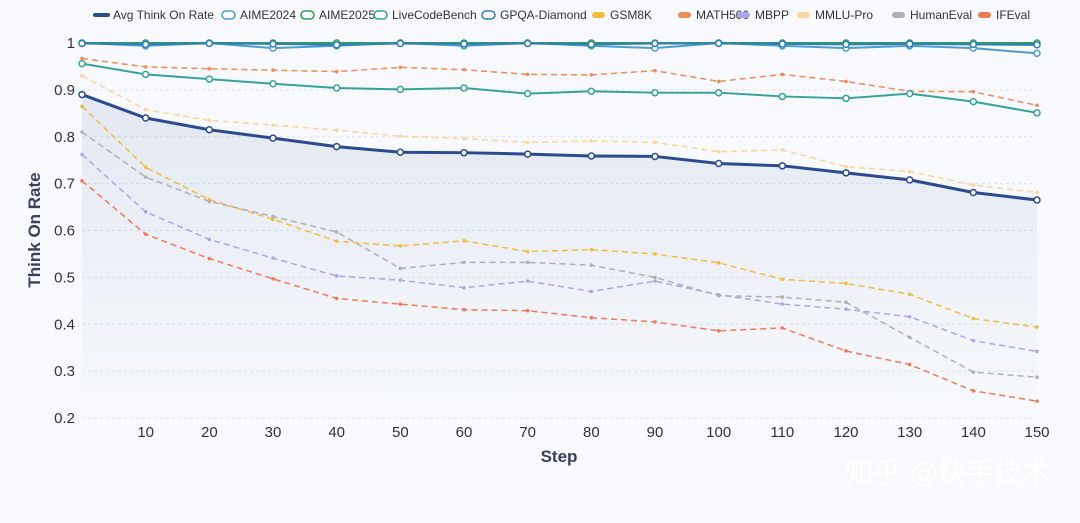 This screenshot has height=523, width=1080. I want to click on legend-label: MATH500, so click(722, 15).